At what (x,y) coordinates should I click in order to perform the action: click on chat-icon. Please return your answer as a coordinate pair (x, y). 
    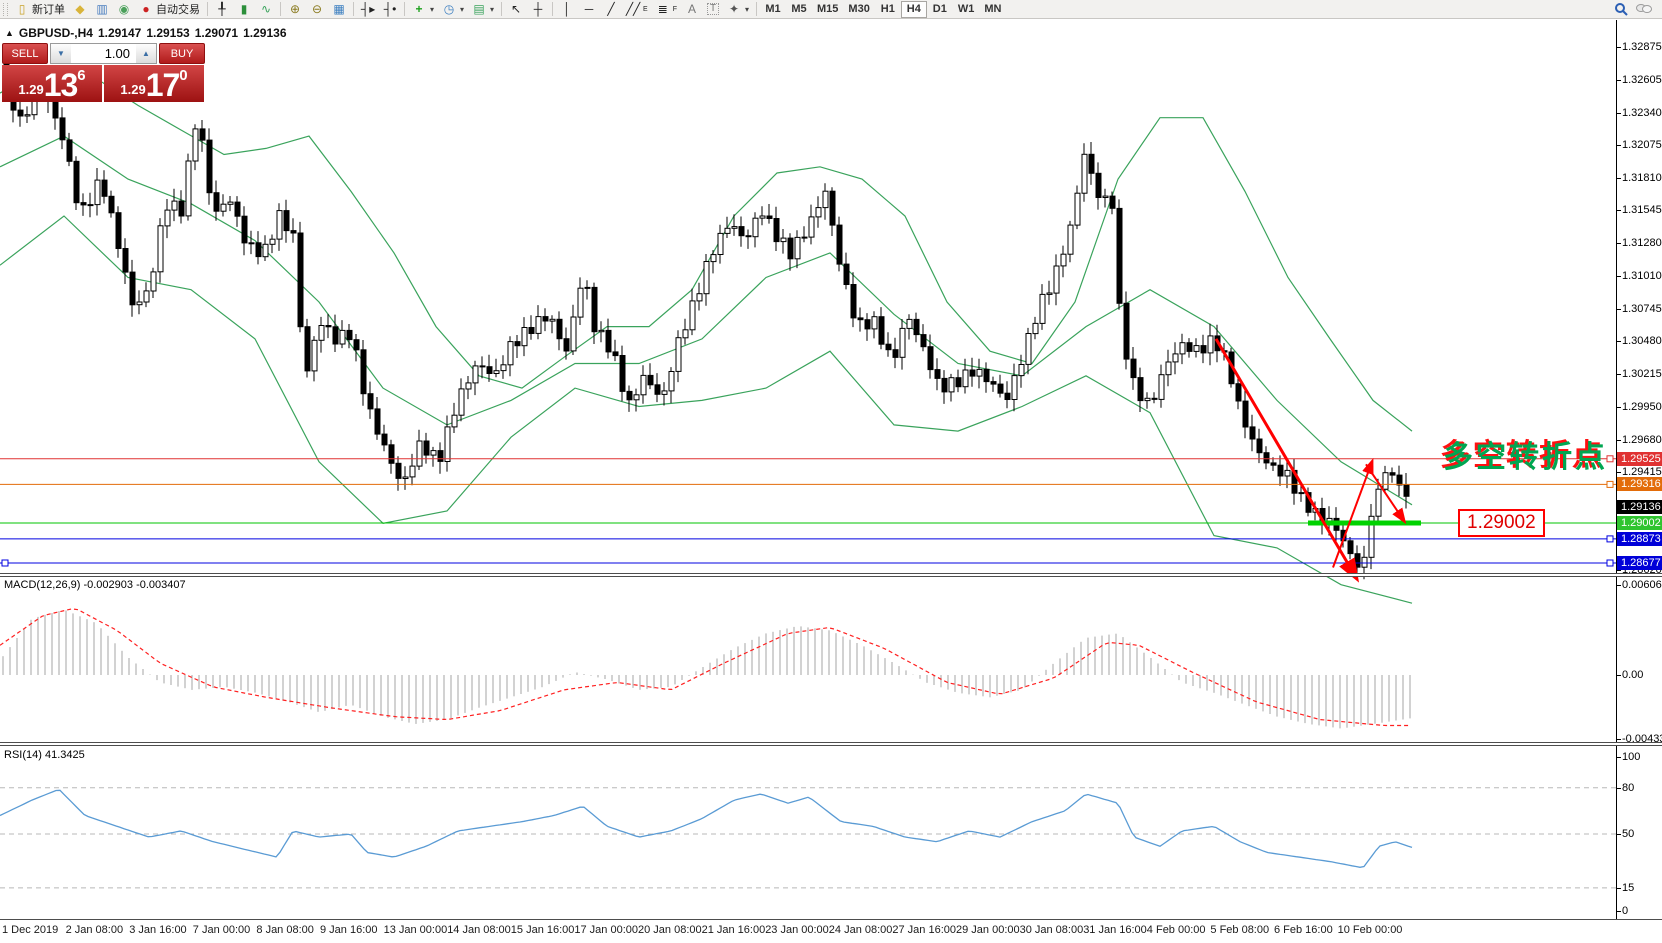
    Looking at the image, I should click on (1644, 9).